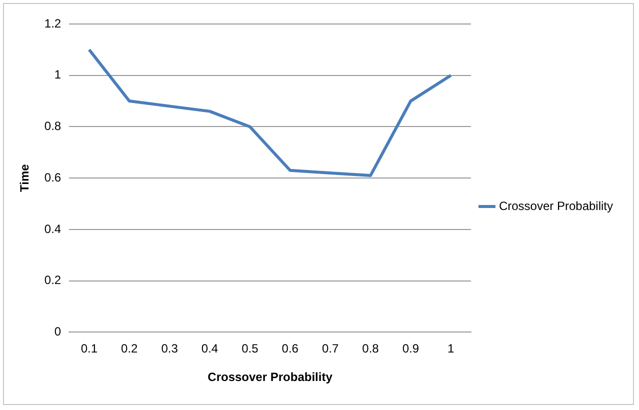  What do you see at coordinates (53, 280) in the screenshot?
I see `y-tick-label: 0.2` at bounding box center [53, 280].